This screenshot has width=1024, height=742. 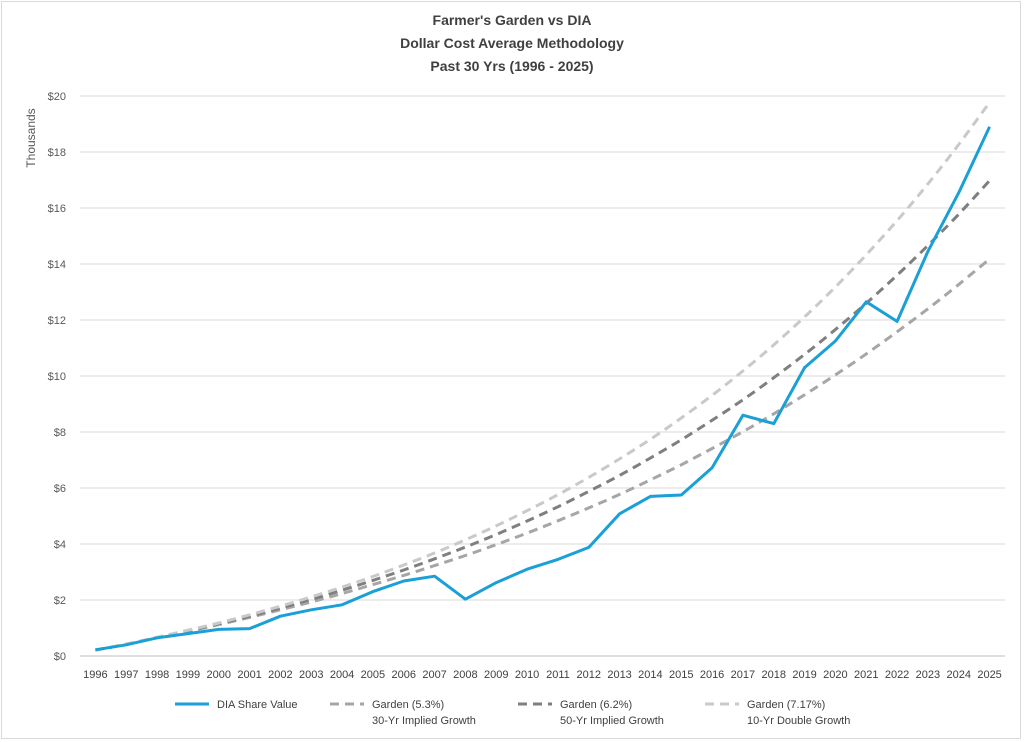 I want to click on x-tick-label: 2014, so click(x=650, y=675).